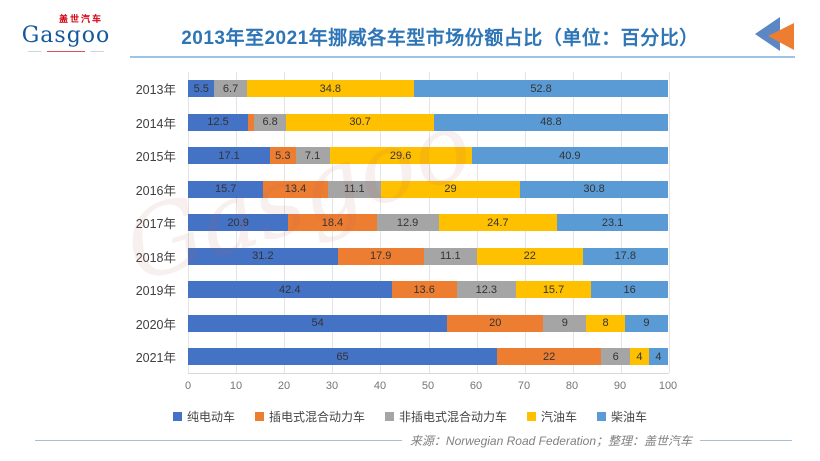 Image resolution: width=820 pixels, height=461 pixels. What do you see at coordinates (251, 122) in the screenshot?
I see `bar-segment` at bounding box center [251, 122].